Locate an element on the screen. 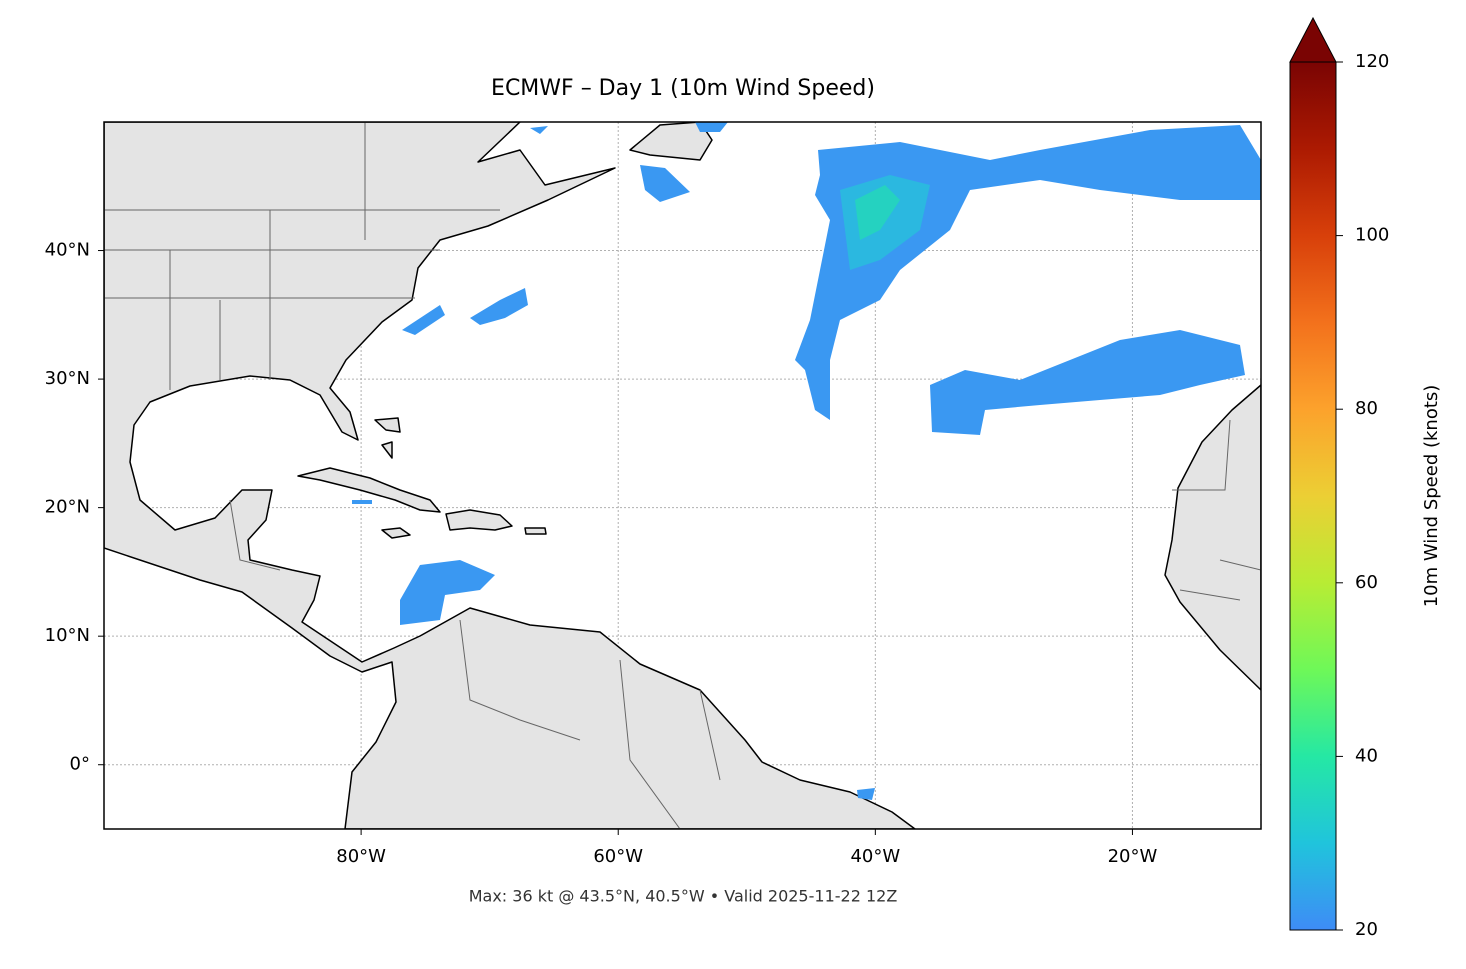 The image size is (1466, 969). colorbar-tick-label: 80 is located at coordinates (1366, 408).